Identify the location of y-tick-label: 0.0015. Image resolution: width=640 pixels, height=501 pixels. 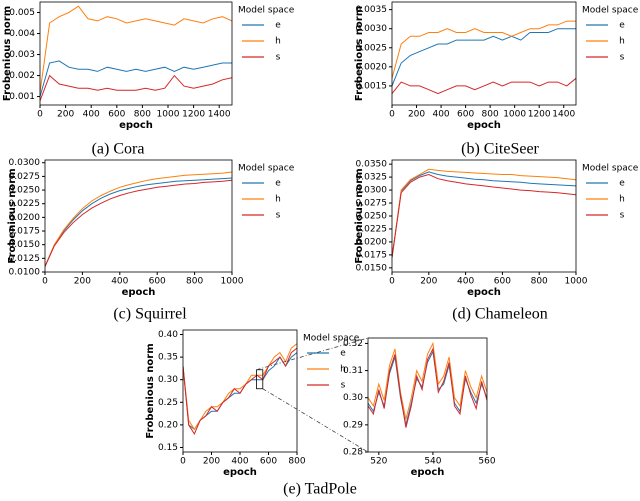
(372, 86).